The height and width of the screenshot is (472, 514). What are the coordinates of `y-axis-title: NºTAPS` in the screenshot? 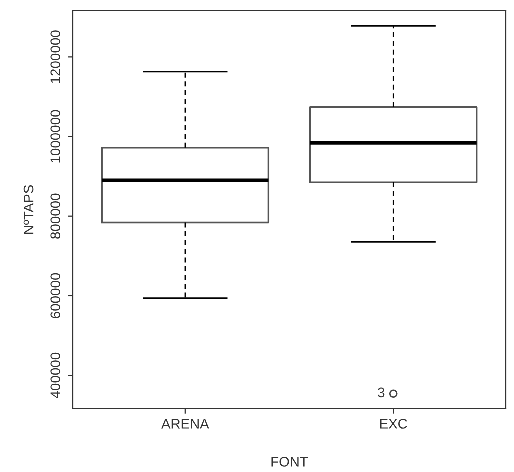 It's located at (29, 209).